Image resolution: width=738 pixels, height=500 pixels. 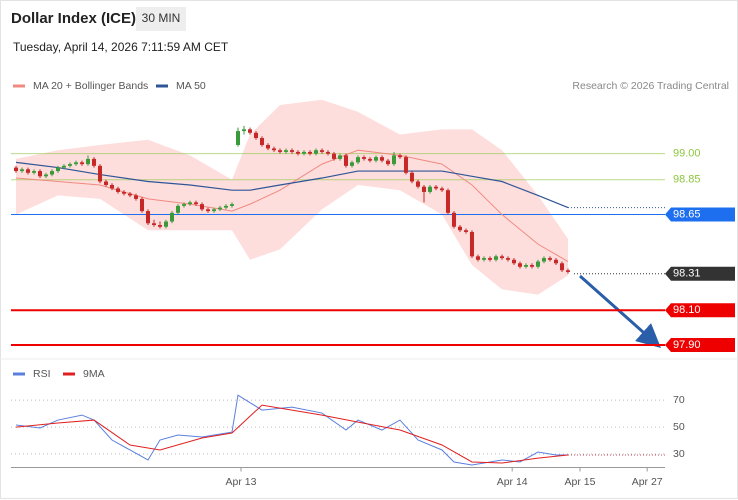 What do you see at coordinates (647, 482) in the screenshot?
I see `x-tick-label: Apr 27` at bounding box center [647, 482].